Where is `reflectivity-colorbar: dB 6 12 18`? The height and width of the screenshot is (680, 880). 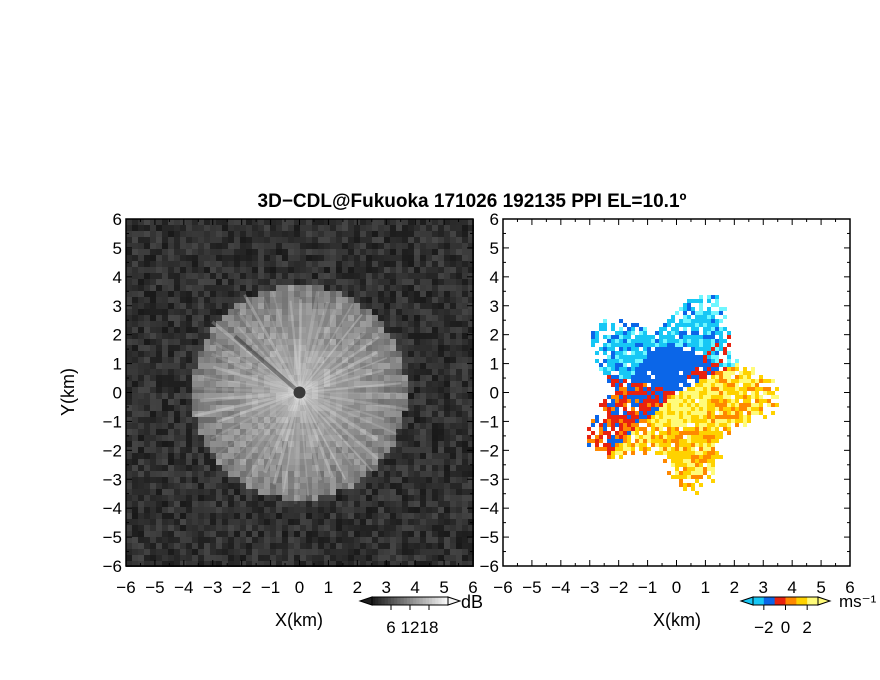
reflectivity-colorbar: dB 6 12 18 is located at coordinates (420, 614).